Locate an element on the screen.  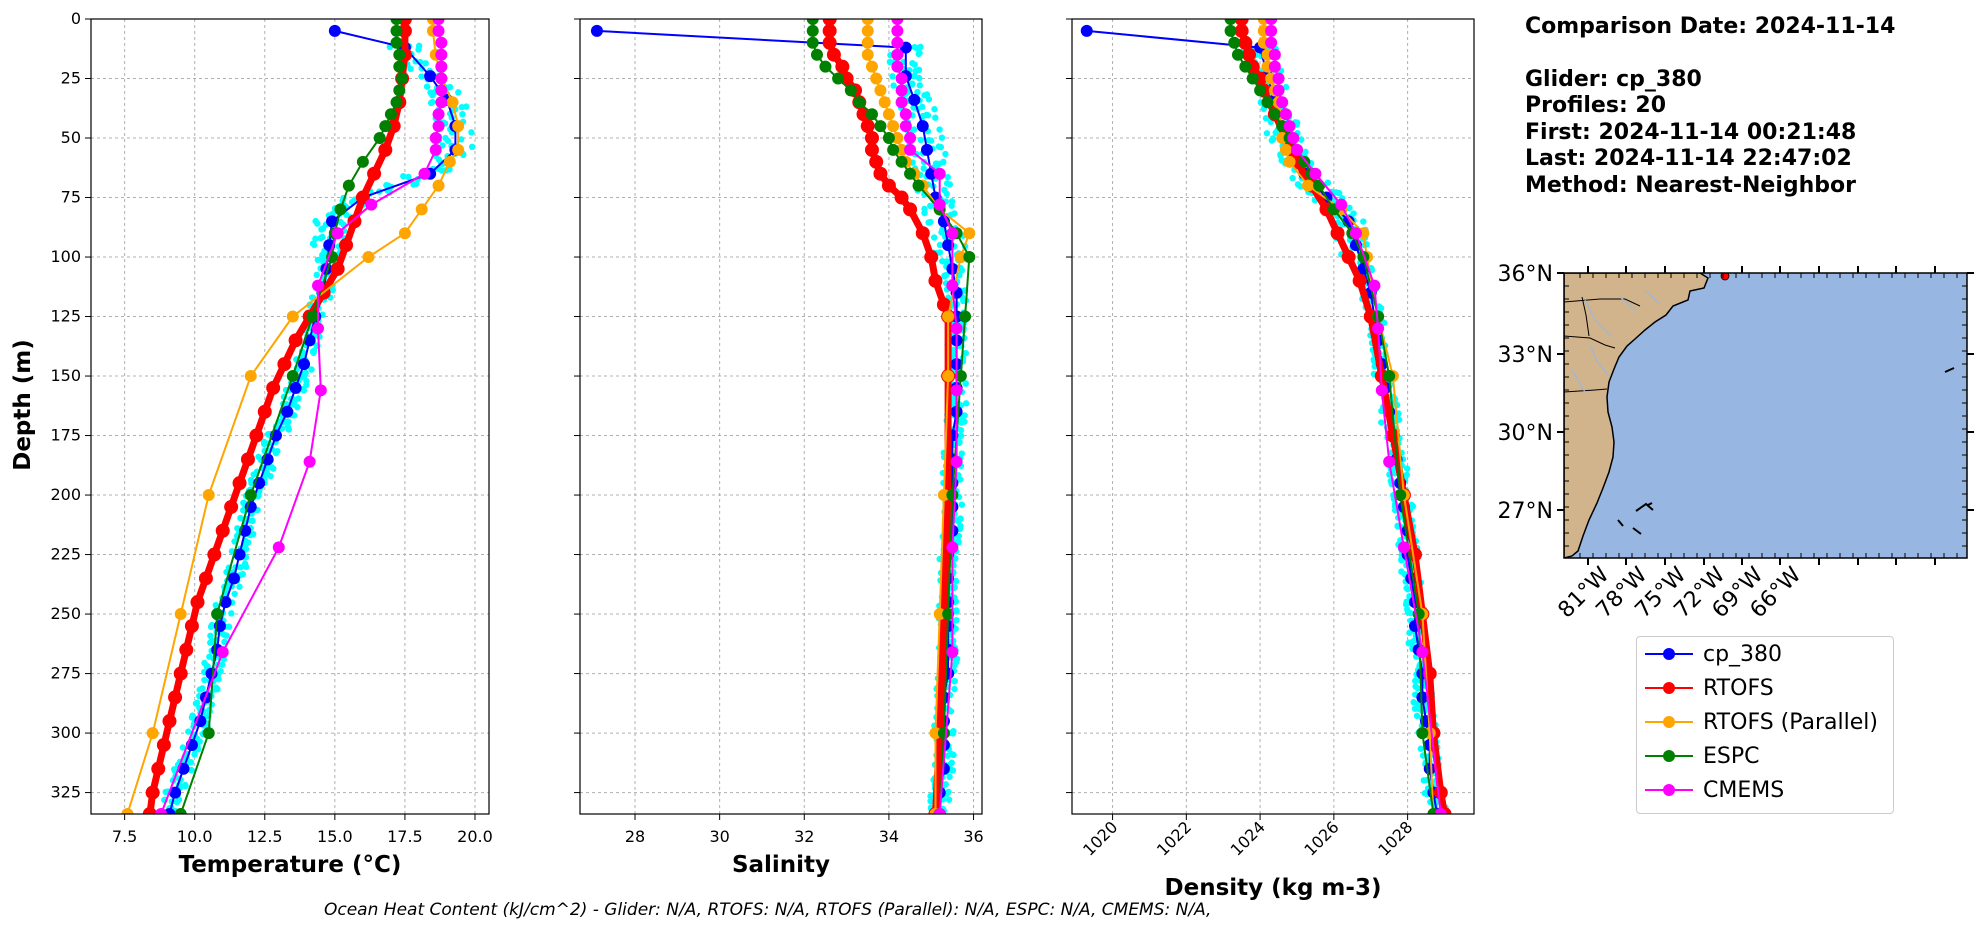
depth-axis-label: Depth (m) is located at coordinates (23, 405).